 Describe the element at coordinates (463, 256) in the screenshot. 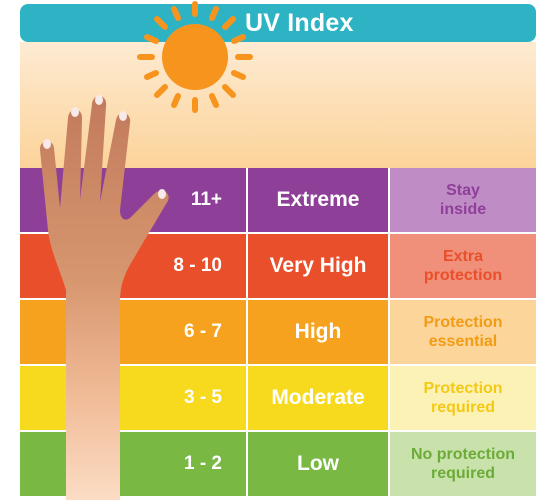

I see `uv-advice-line: Extra` at that location.